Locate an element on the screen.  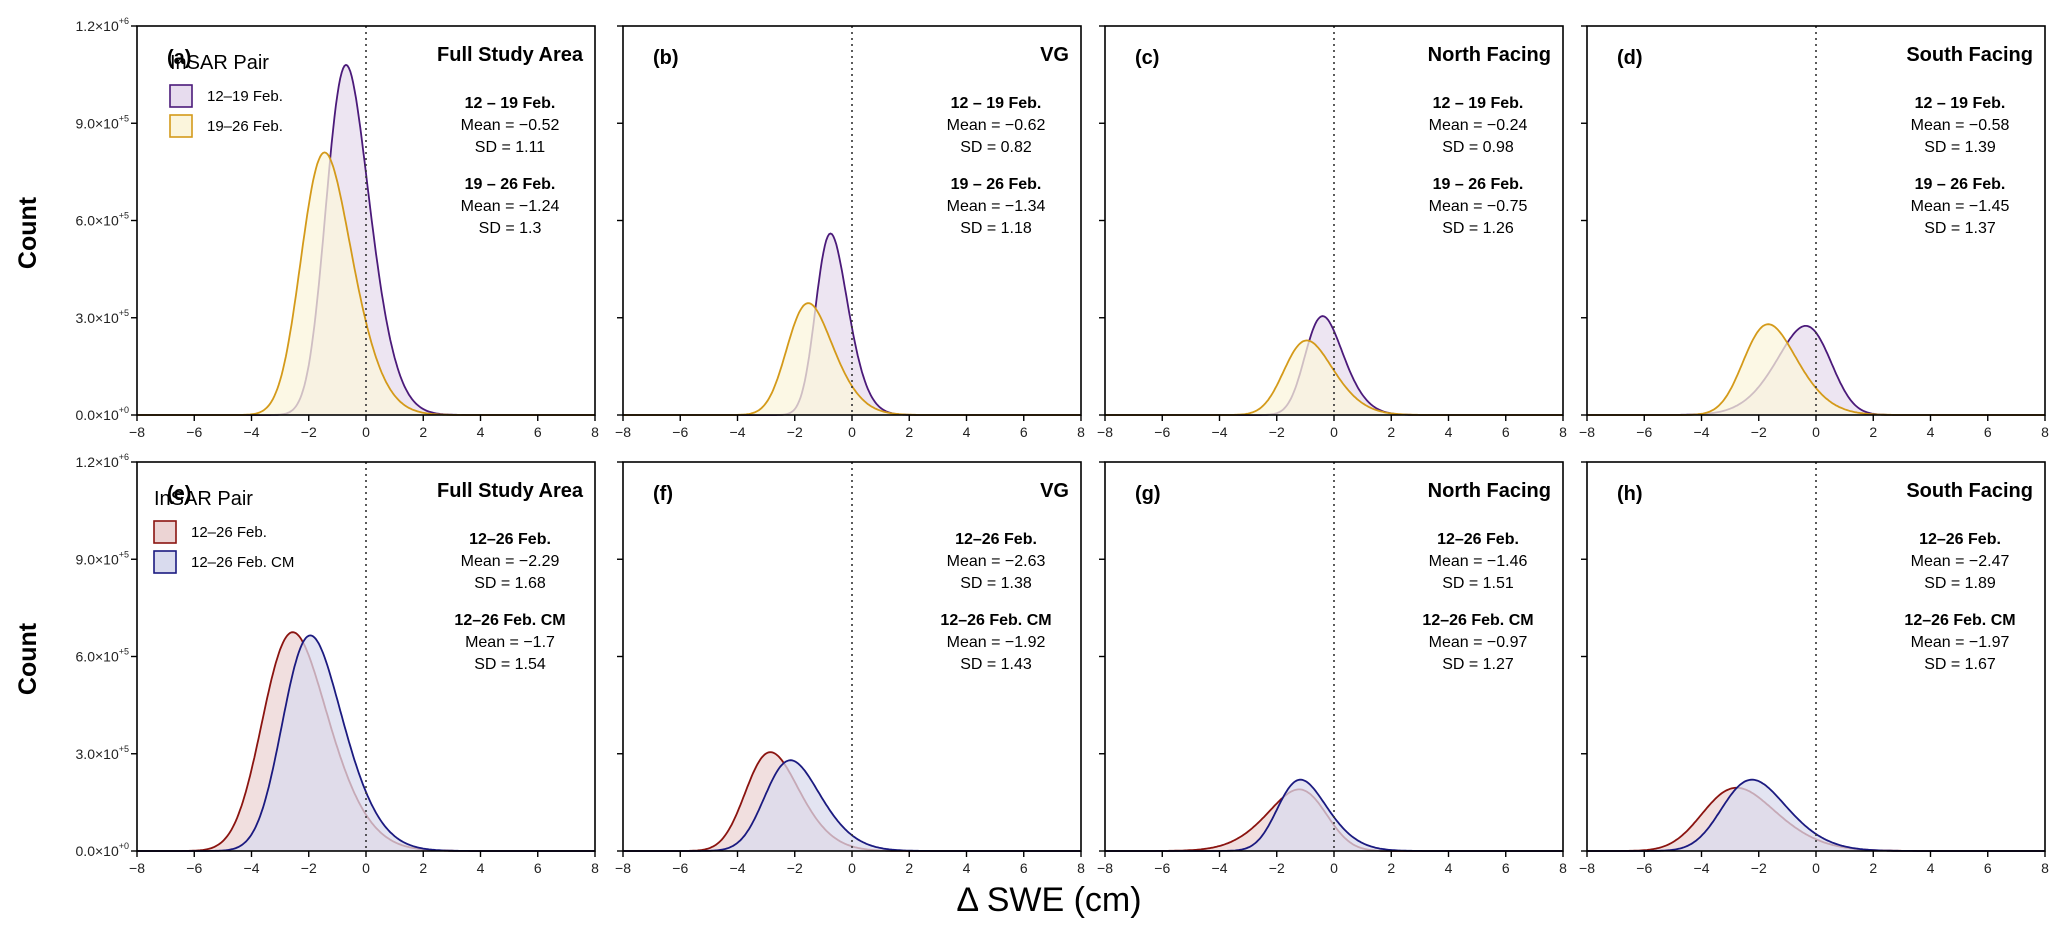
y-tick-label: 0.0×10+0 is located at coordinates (102, 414).